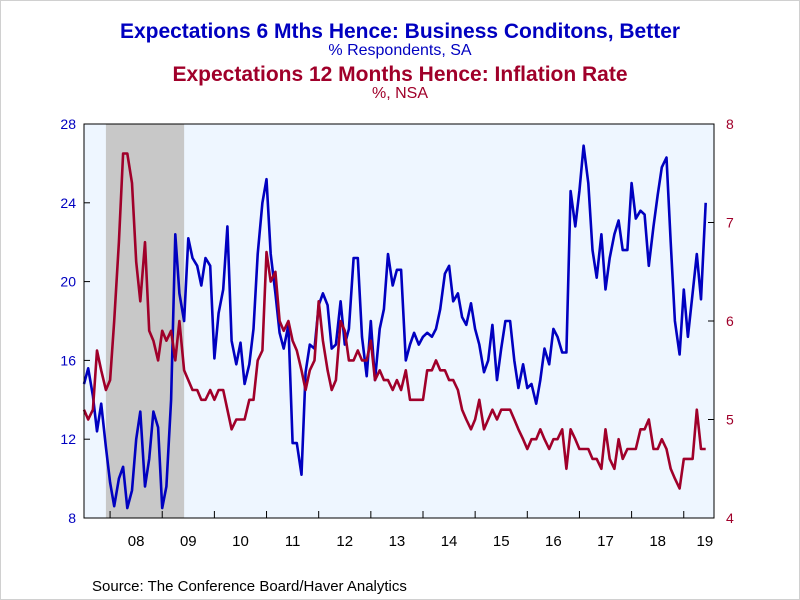 The width and height of the screenshot is (800, 600). What do you see at coordinates (501, 541) in the screenshot?
I see `x-axis-tick-label: 15` at bounding box center [501, 541].